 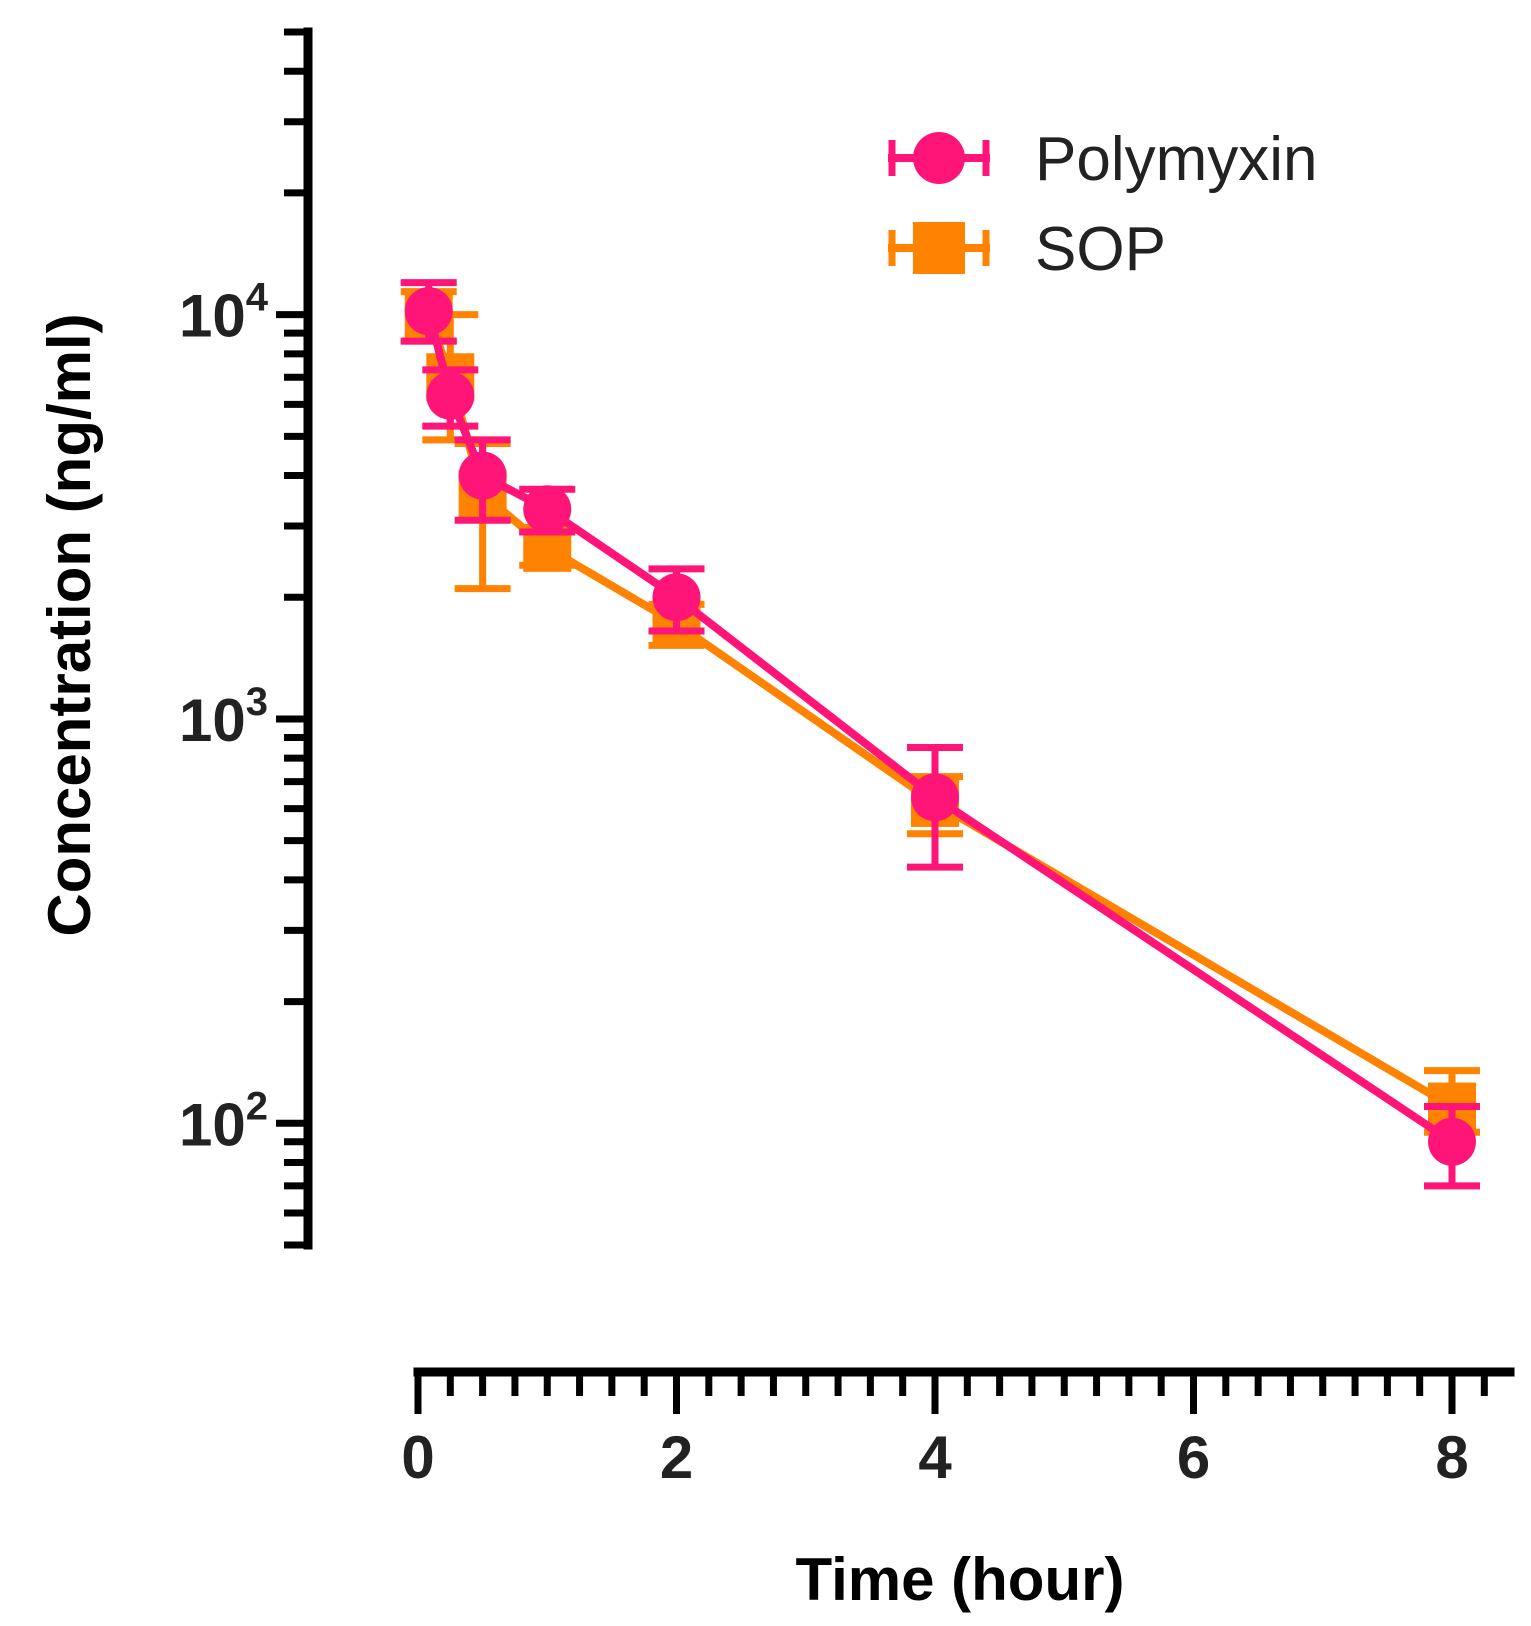 I want to click on x-tick-label: 6, so click(x=1193, y=1457).